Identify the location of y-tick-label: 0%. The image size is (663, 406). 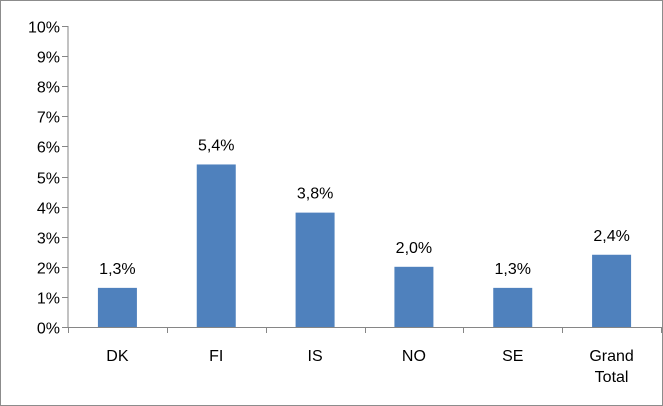
(48, 329).